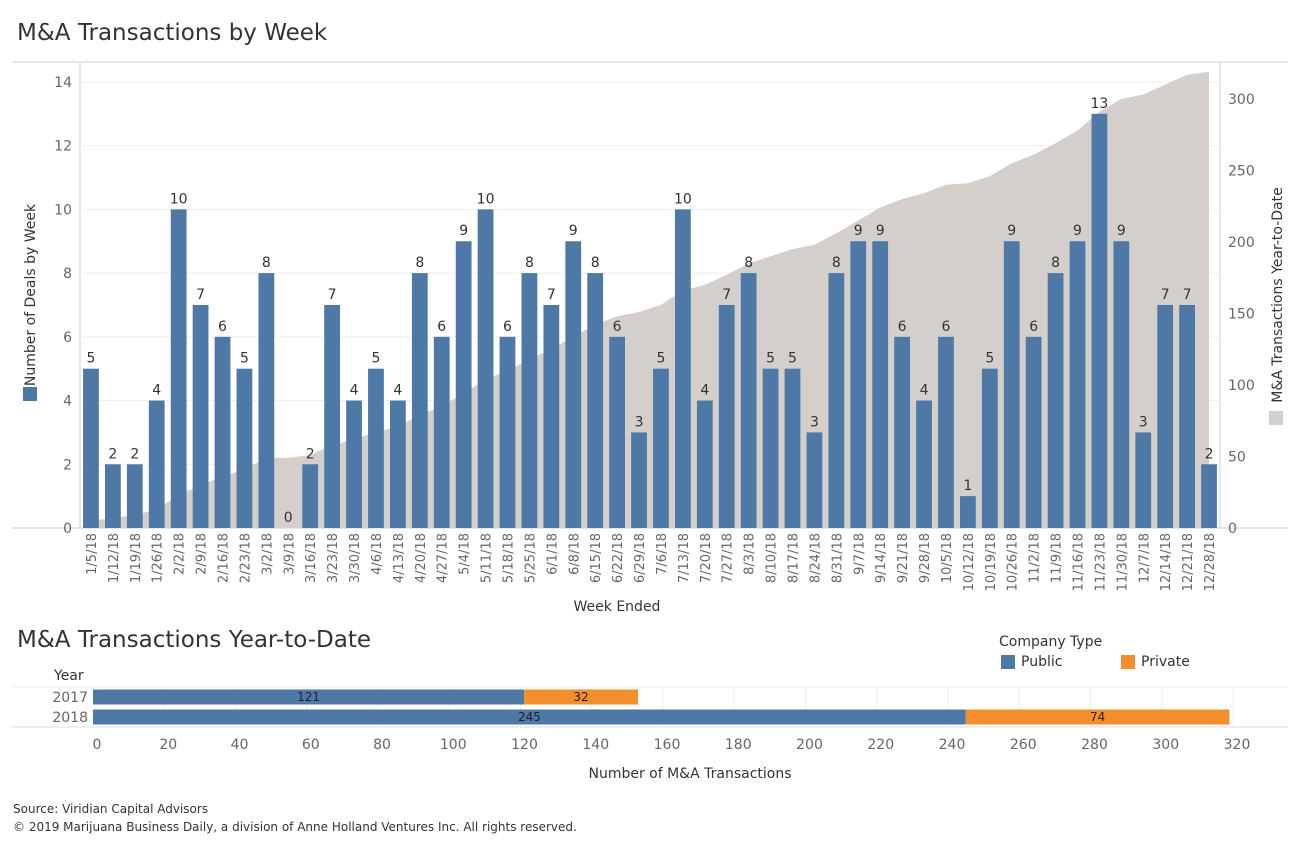 The width and height of the screenshot is (1300, 855). I want to click on ytd-x-tick-label: 180, so click(738, 745).